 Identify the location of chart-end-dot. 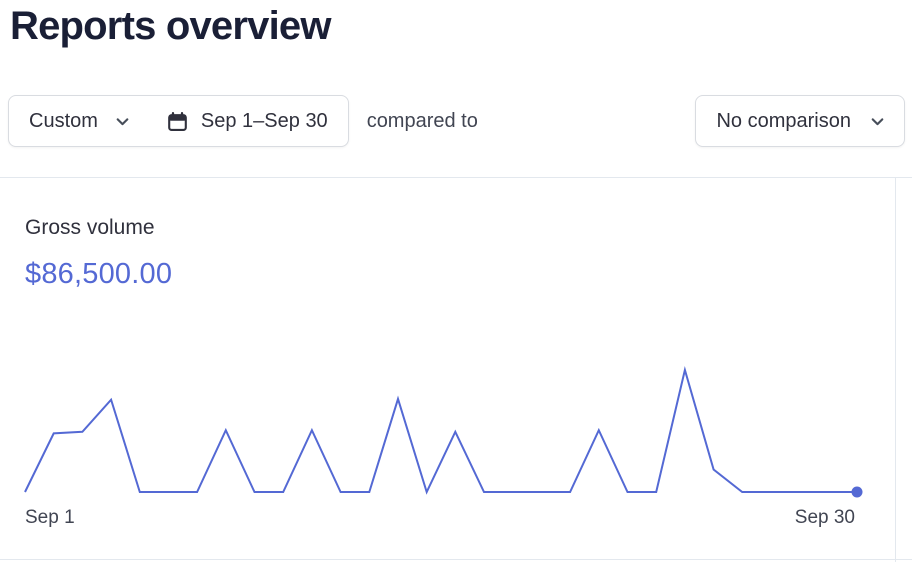
(857, 492).